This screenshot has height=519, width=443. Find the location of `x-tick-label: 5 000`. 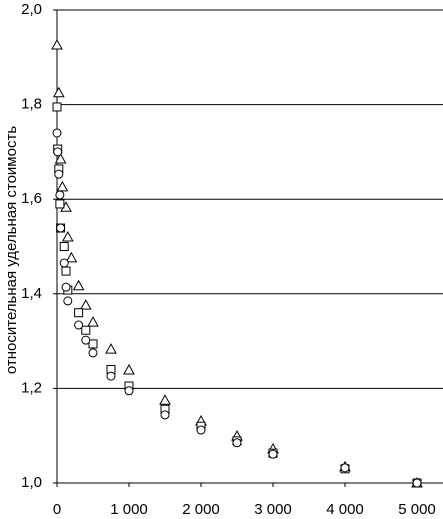

x-tick-label: 5 000 is located at coordinates (417, 509).